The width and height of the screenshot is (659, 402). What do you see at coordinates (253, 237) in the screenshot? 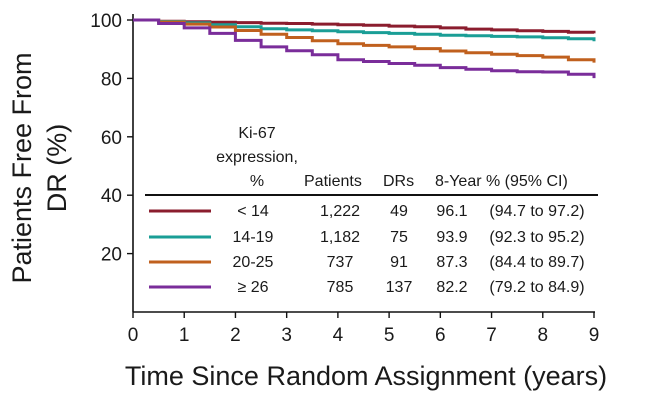
I see `legend-name-2: 14-19` at bounding box center [253, 237].